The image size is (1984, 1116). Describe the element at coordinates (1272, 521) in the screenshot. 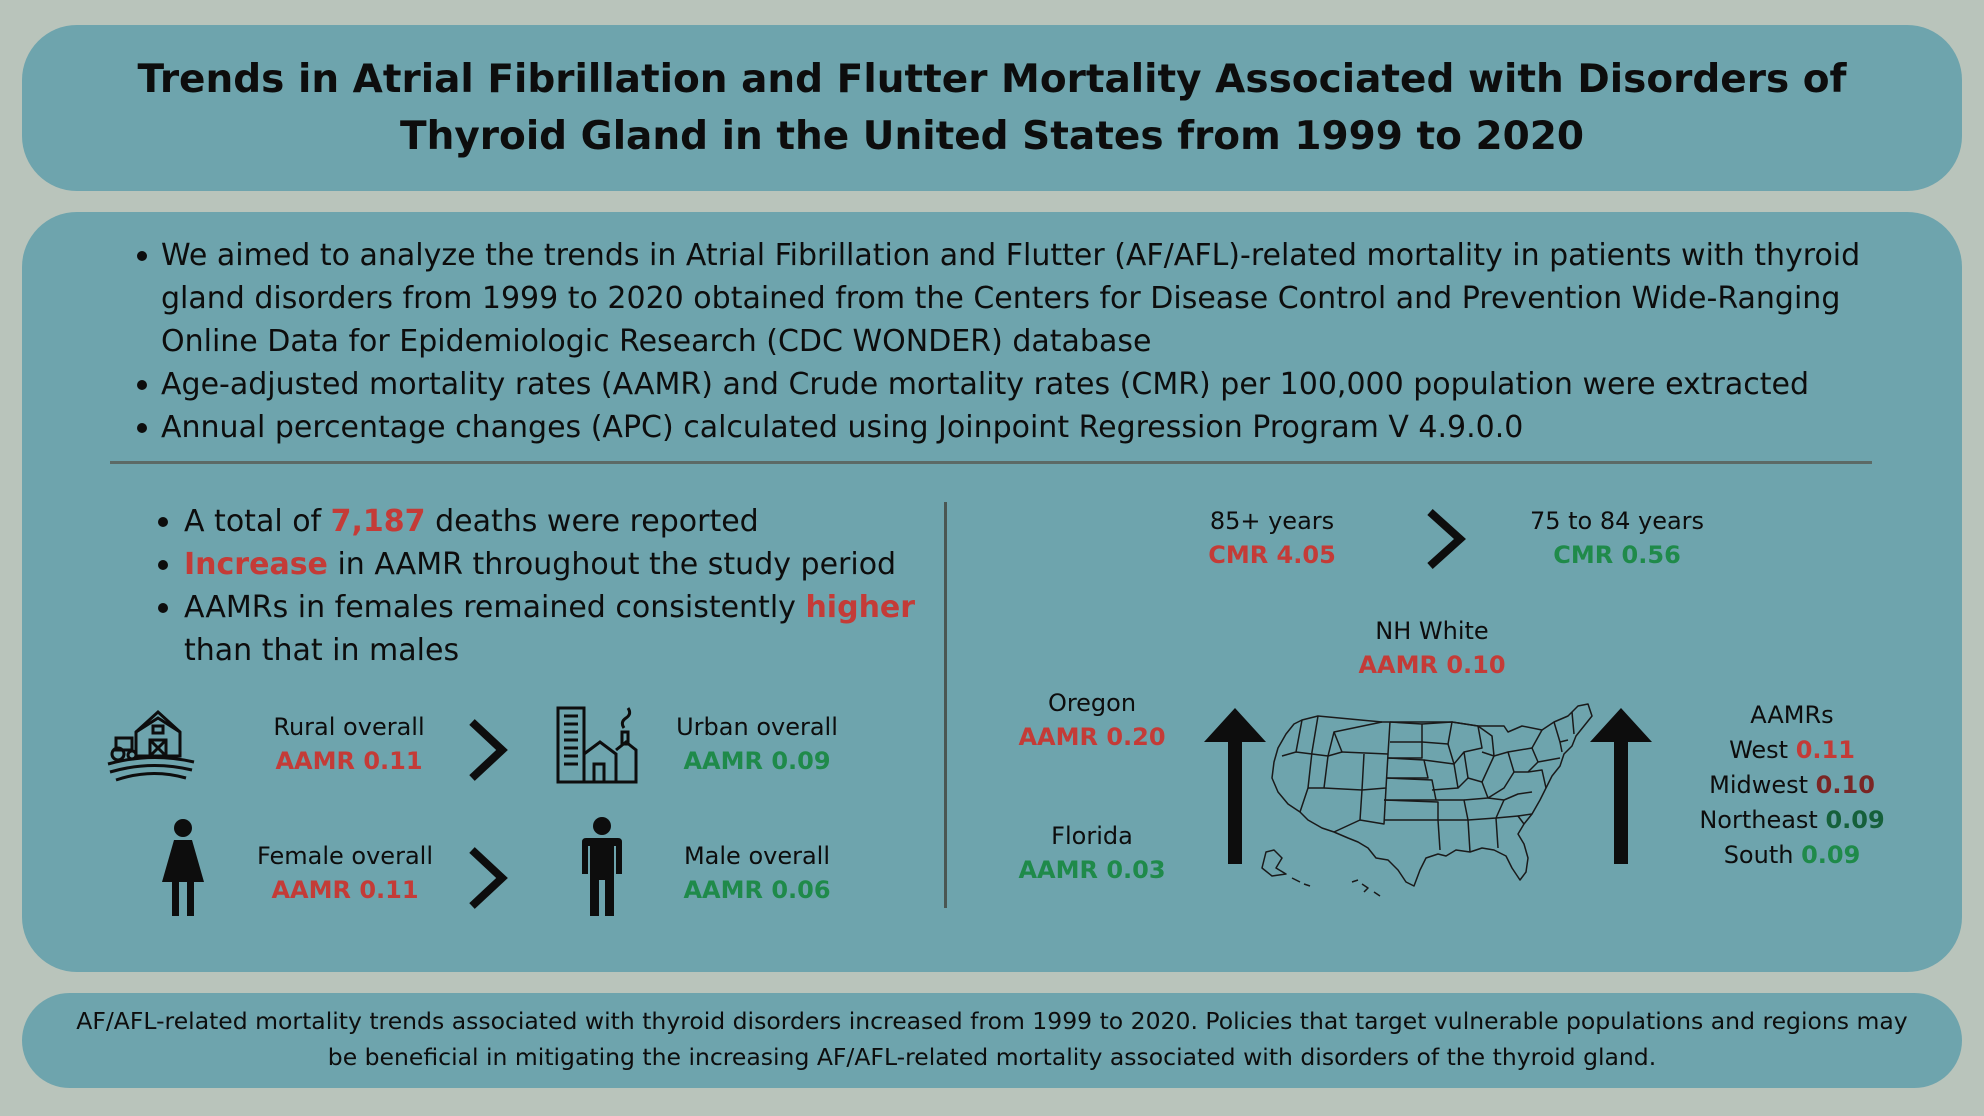

I see `age-older-label: 85+ years` at that location.